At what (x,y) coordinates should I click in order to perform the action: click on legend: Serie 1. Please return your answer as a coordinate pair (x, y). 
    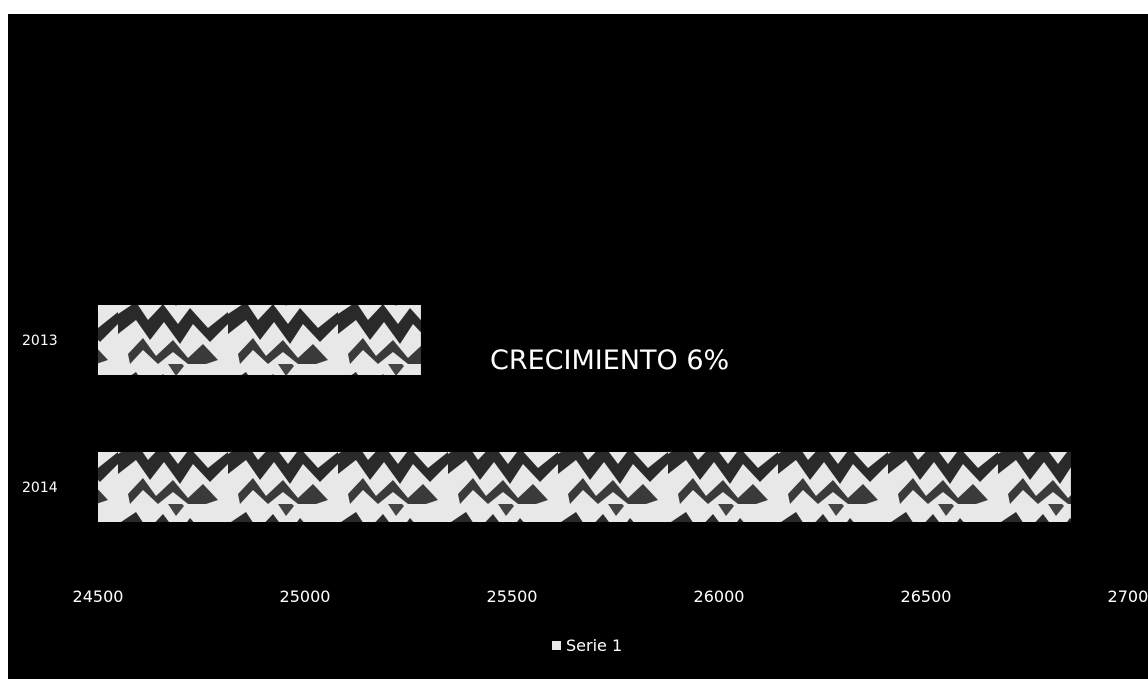
    Looking at the image, I should click on (587, 645).